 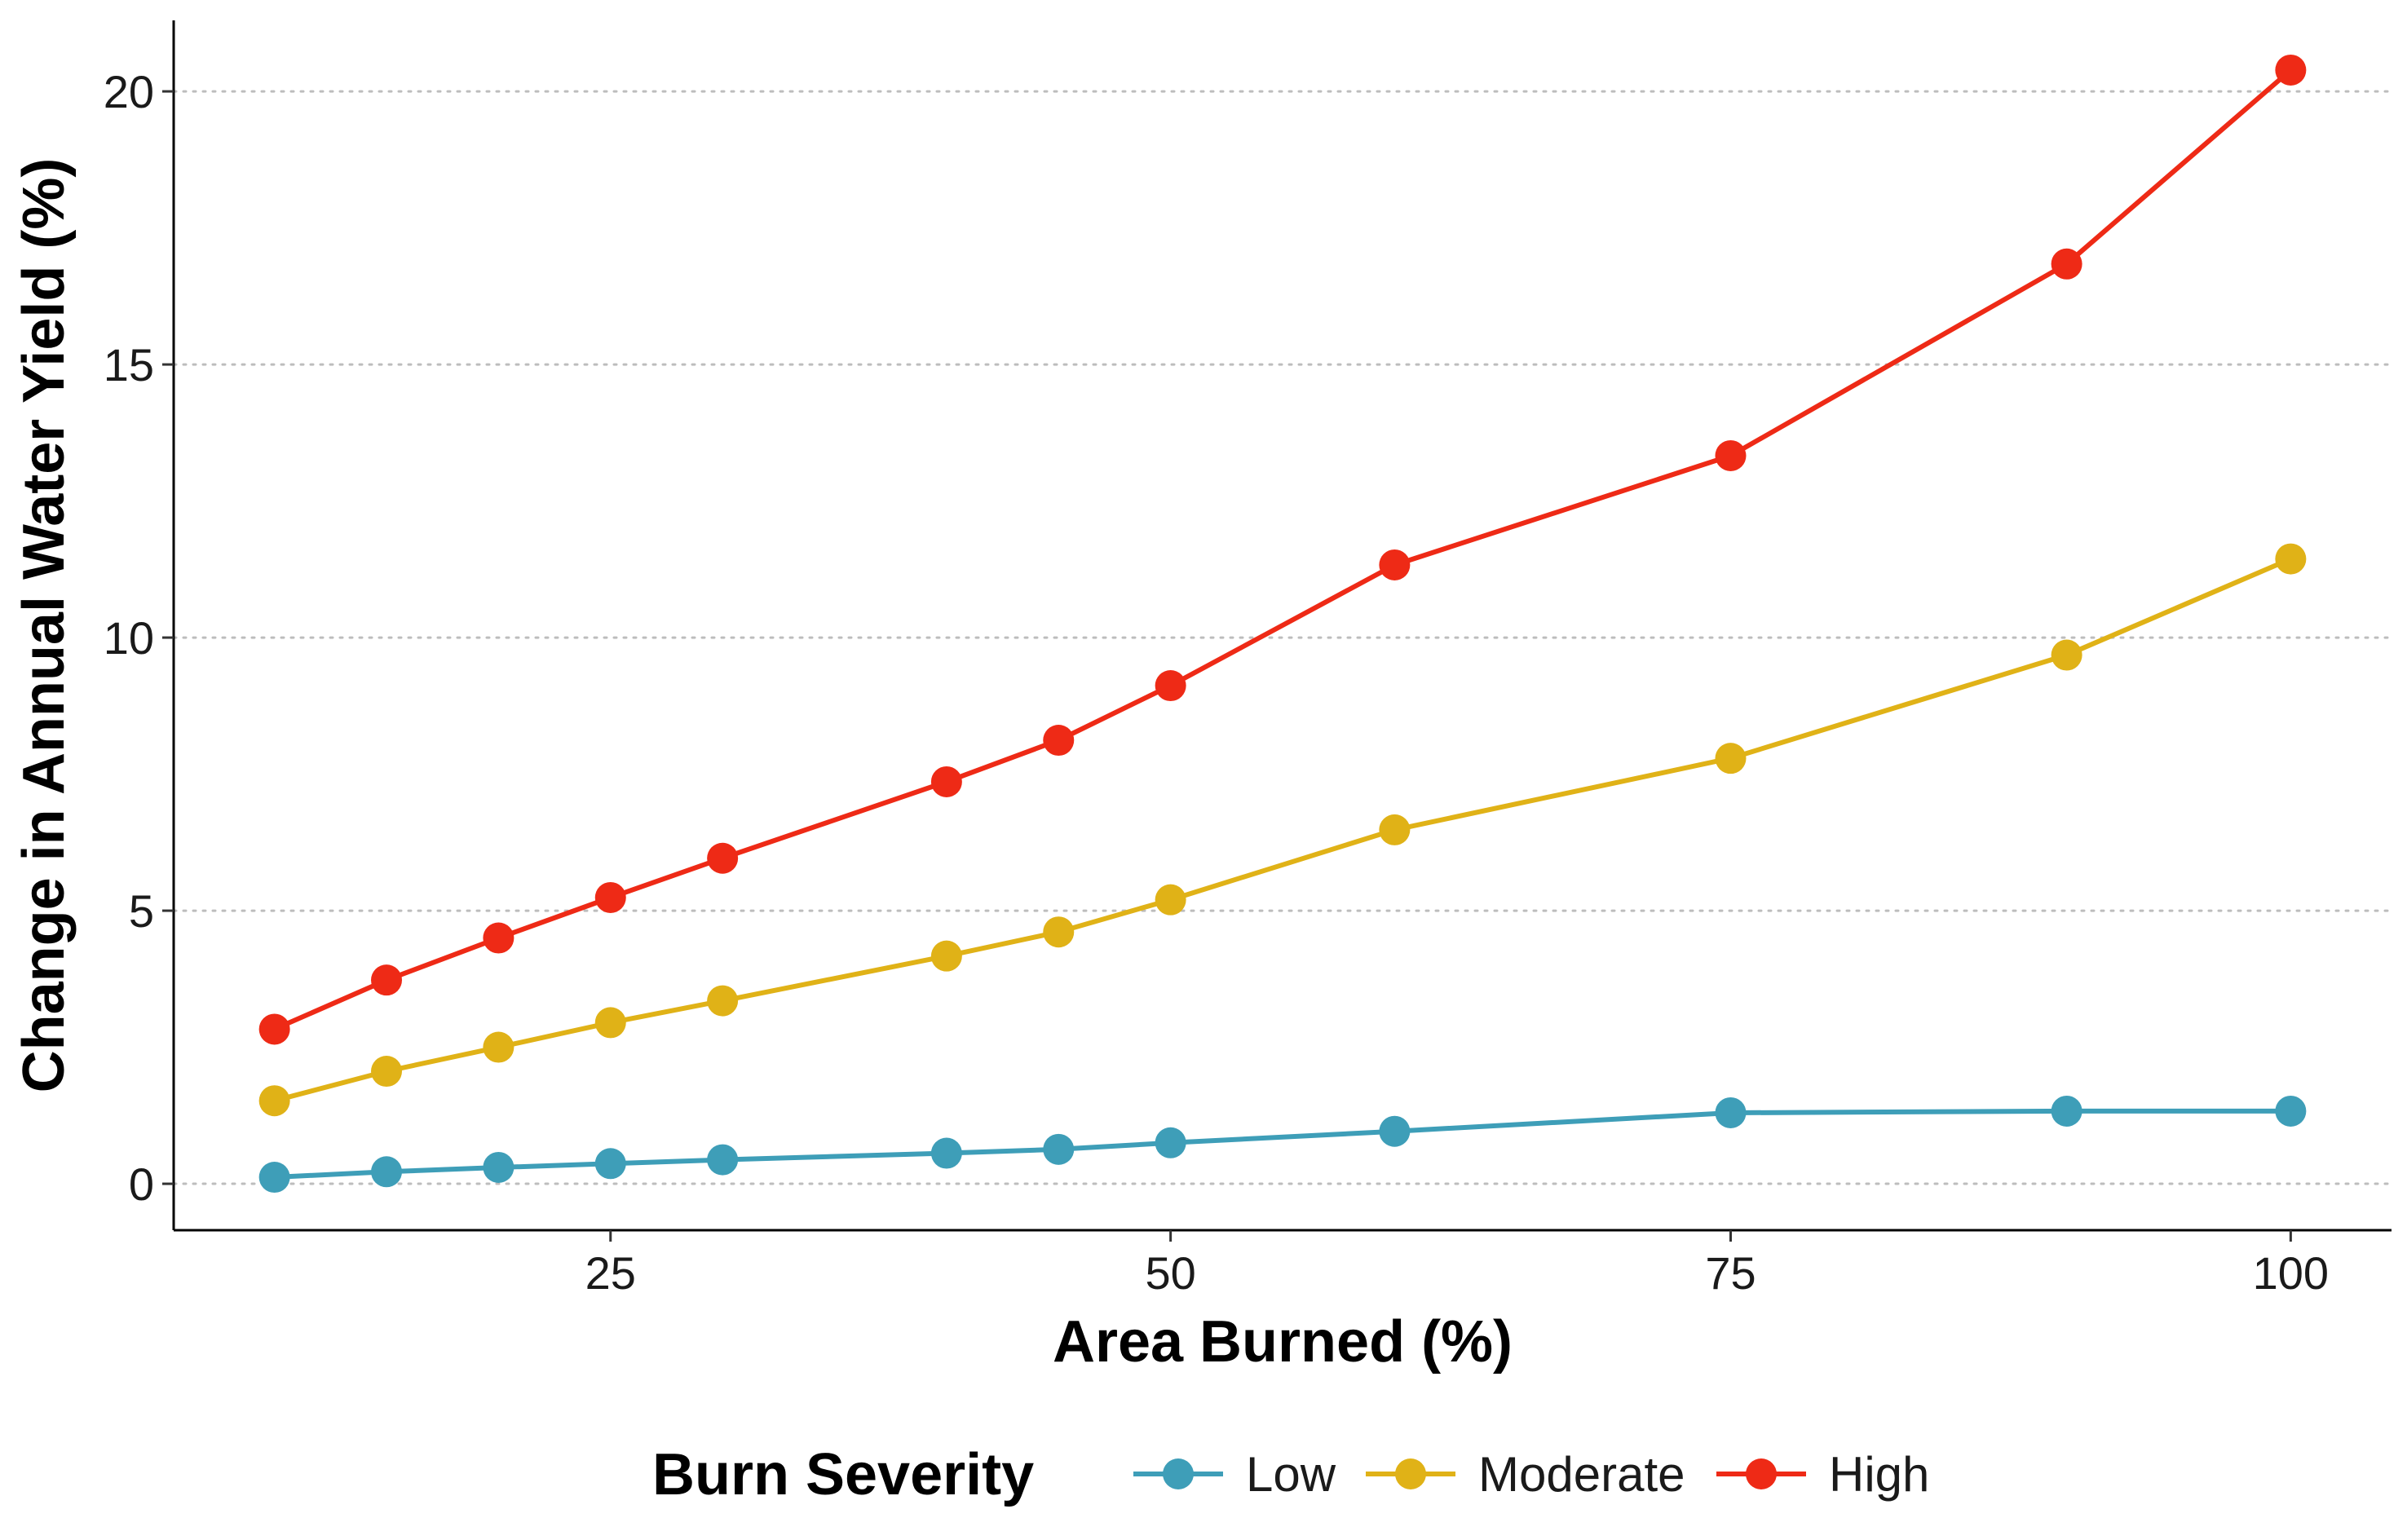 What do you see at coordinates (1410, 1474) in the screenshot?
I see `legend-key-point-moderate` at bounding box center [1410, 1474].